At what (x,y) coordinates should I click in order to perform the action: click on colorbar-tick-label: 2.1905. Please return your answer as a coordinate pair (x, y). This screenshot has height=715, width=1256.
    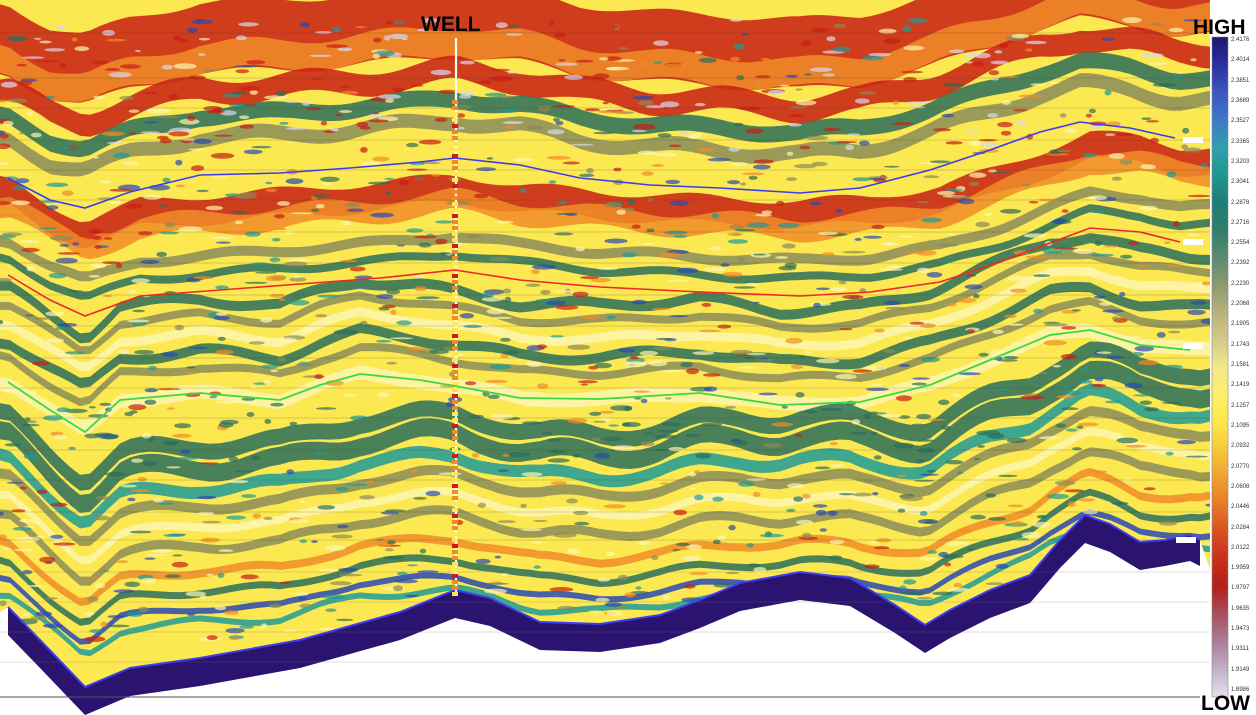
    Looking at the image, I should click on (1240, 324).